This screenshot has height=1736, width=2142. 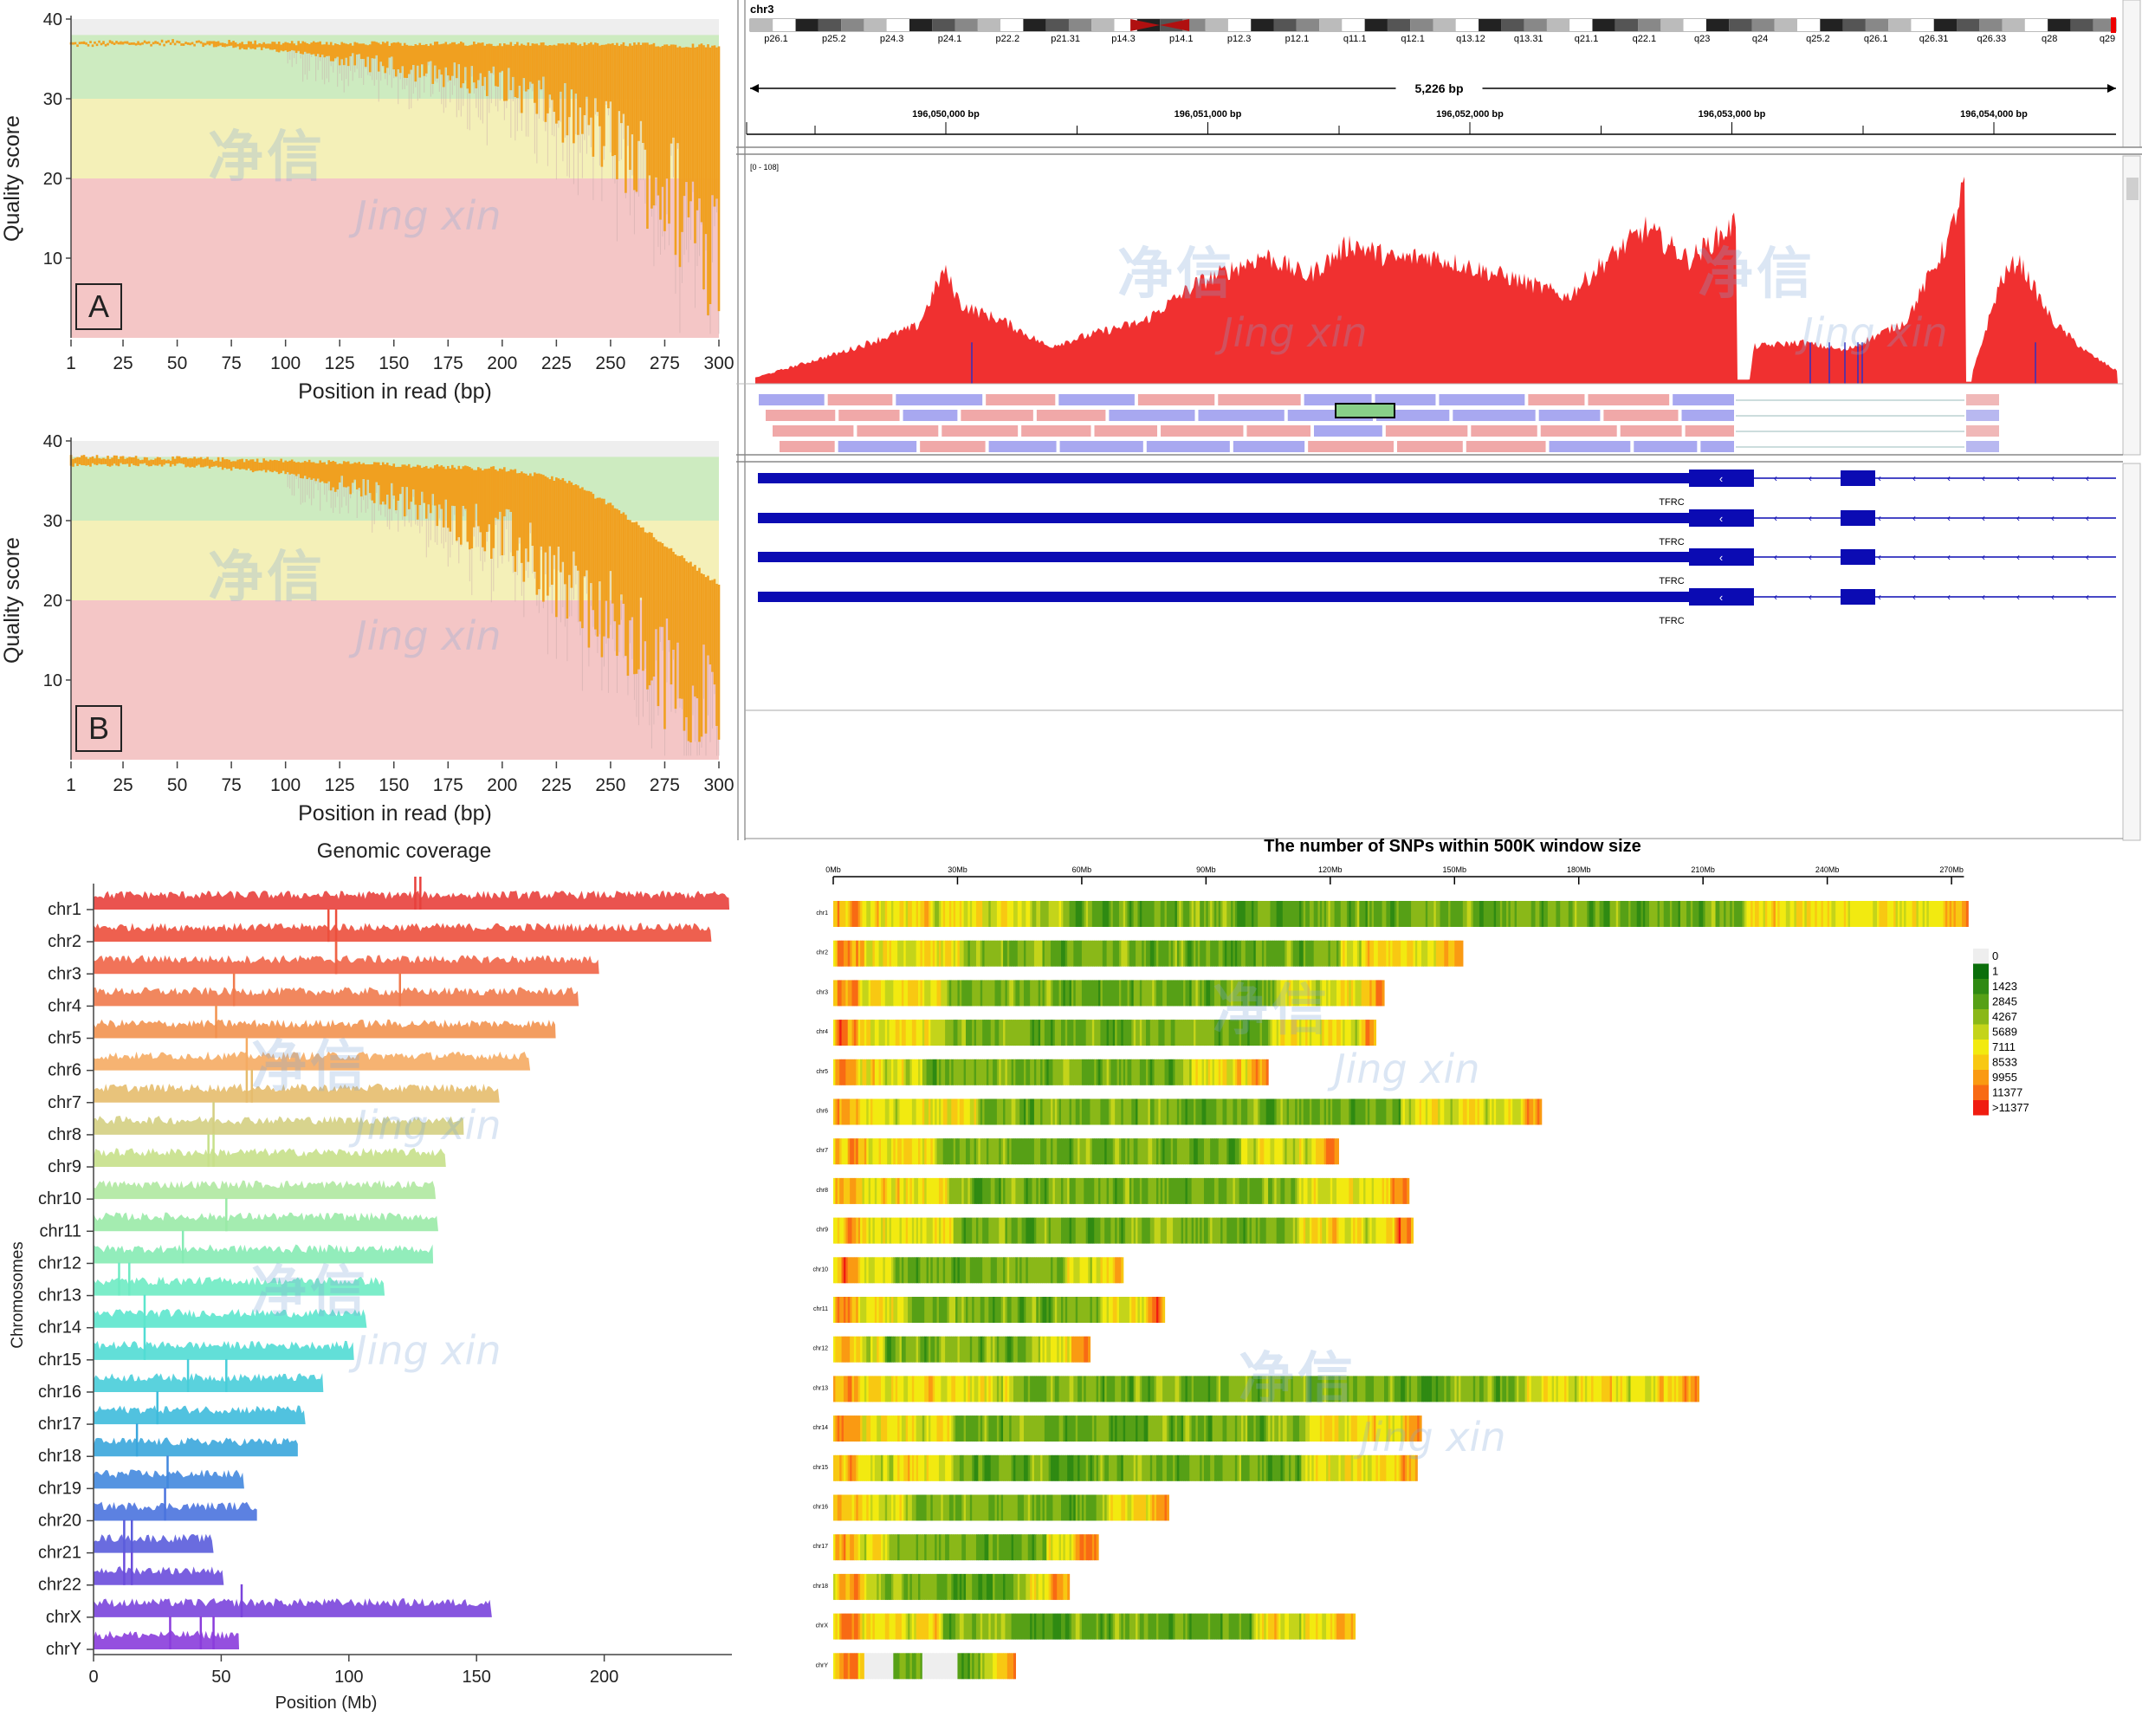 I want to click on chromosome-label: chr21, so click(x=59, y=1554).